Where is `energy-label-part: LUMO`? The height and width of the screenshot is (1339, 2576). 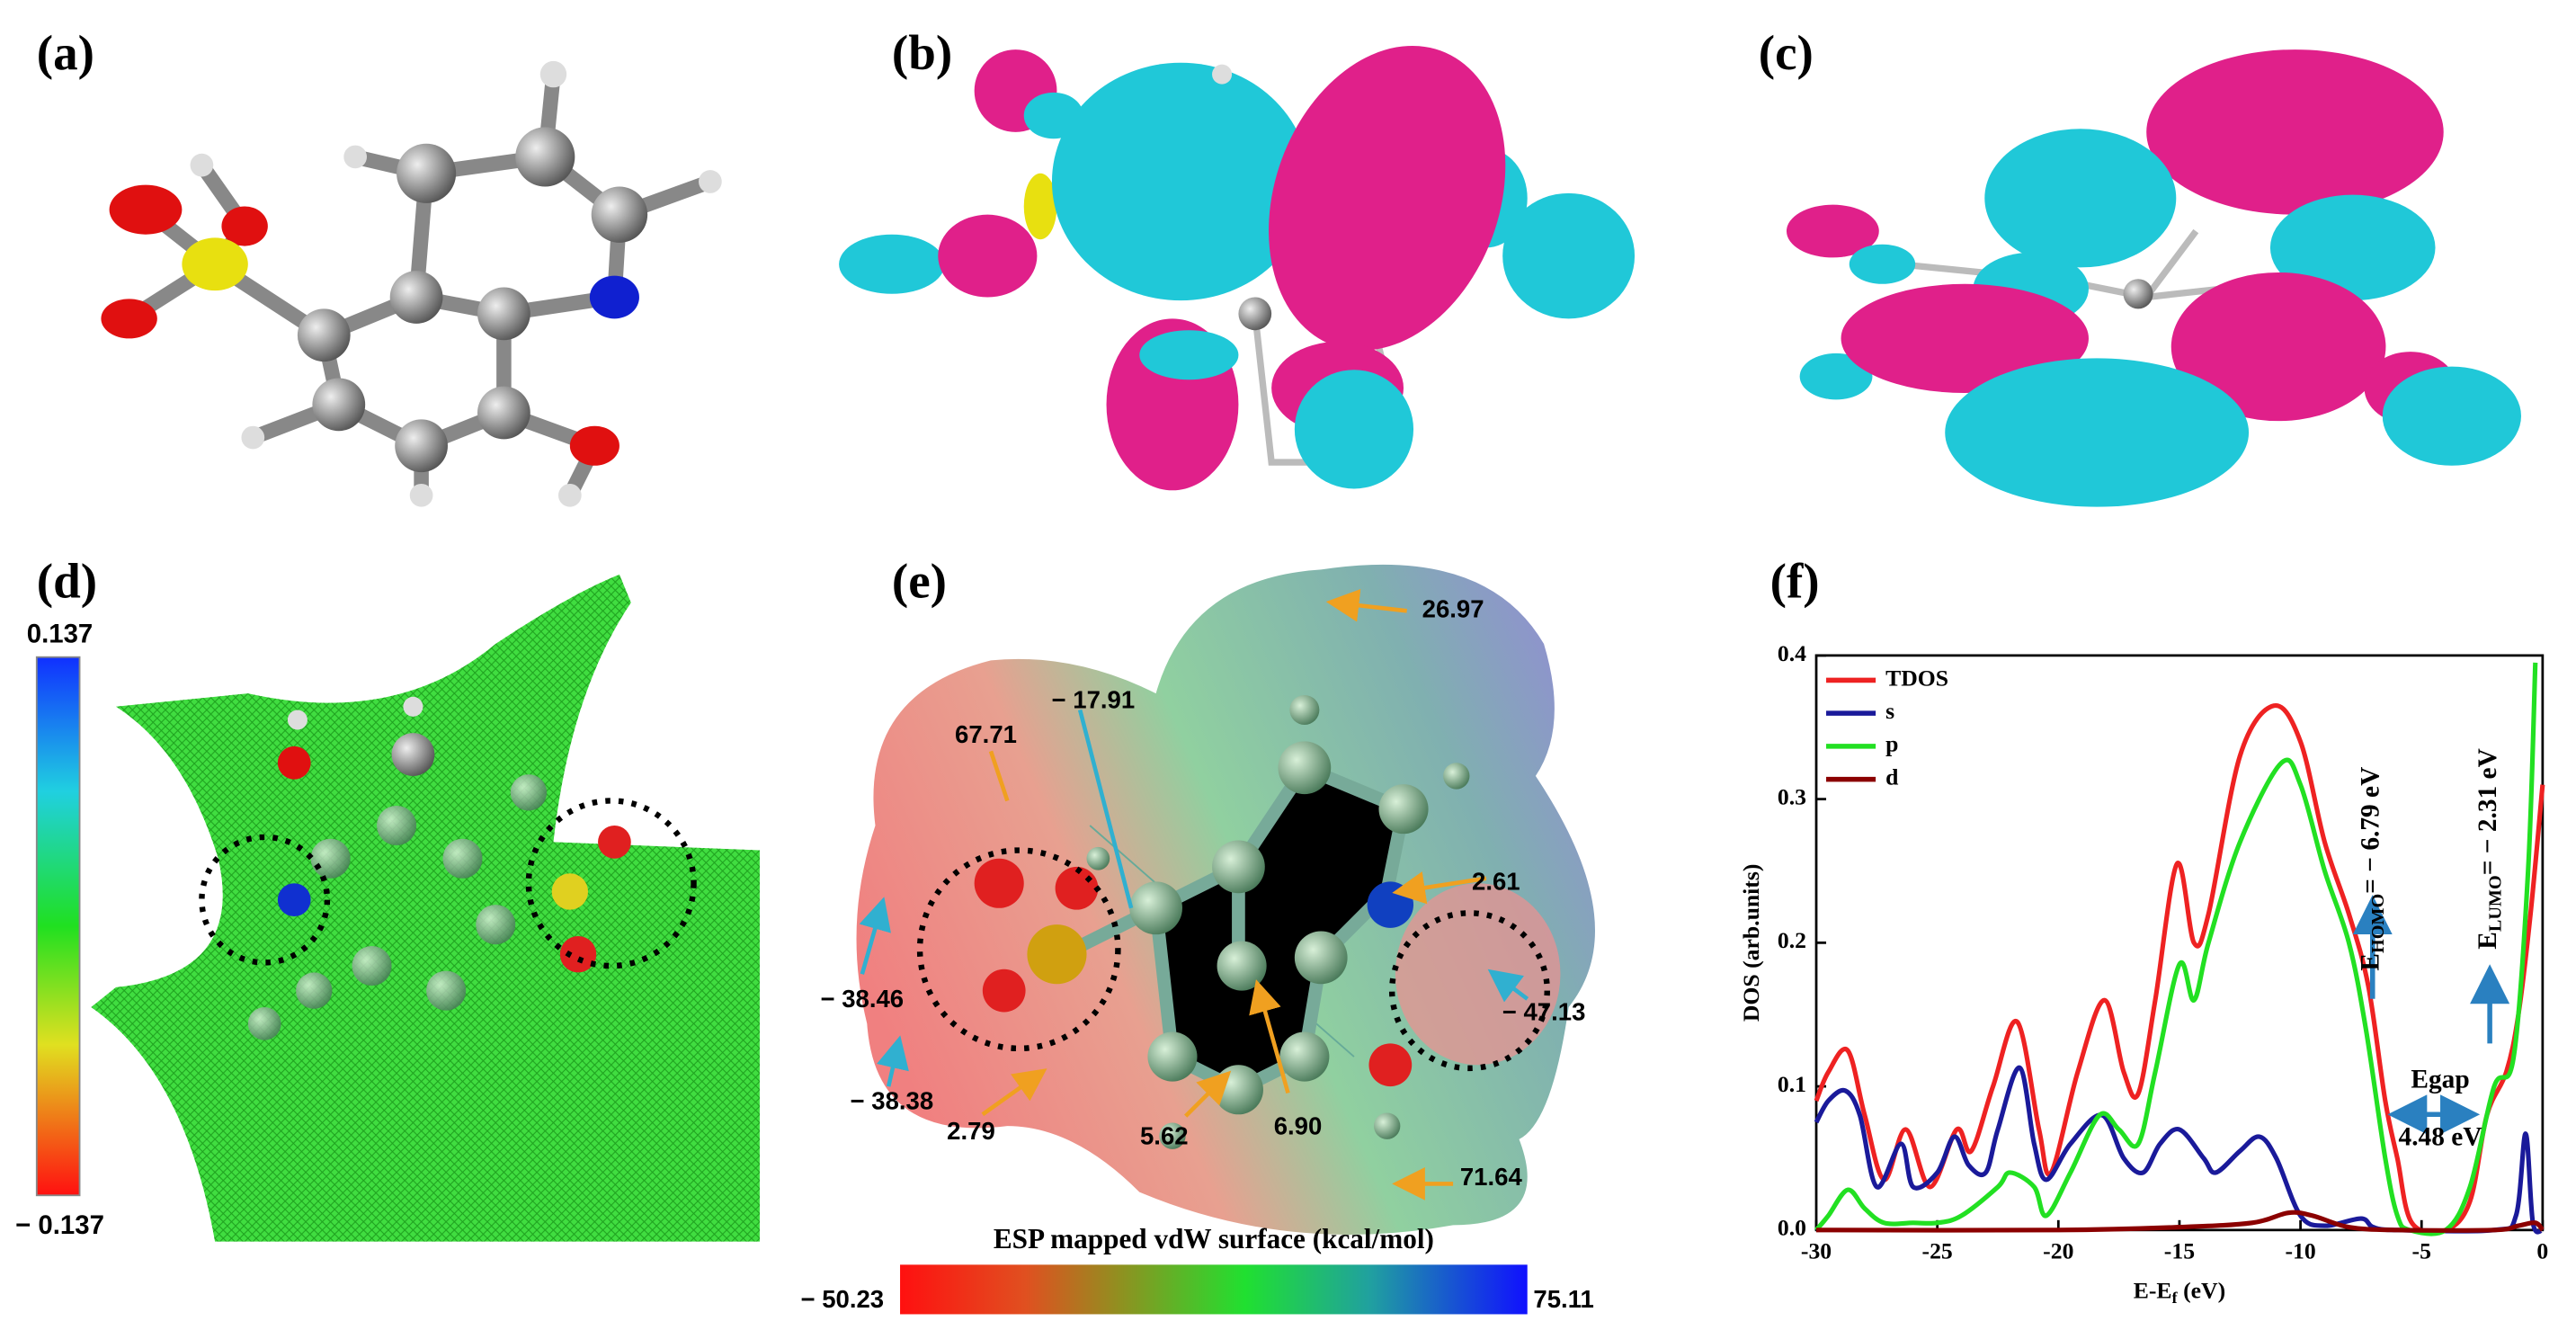 energy-label-part: LUMO is located at coordinates (2495, 904).